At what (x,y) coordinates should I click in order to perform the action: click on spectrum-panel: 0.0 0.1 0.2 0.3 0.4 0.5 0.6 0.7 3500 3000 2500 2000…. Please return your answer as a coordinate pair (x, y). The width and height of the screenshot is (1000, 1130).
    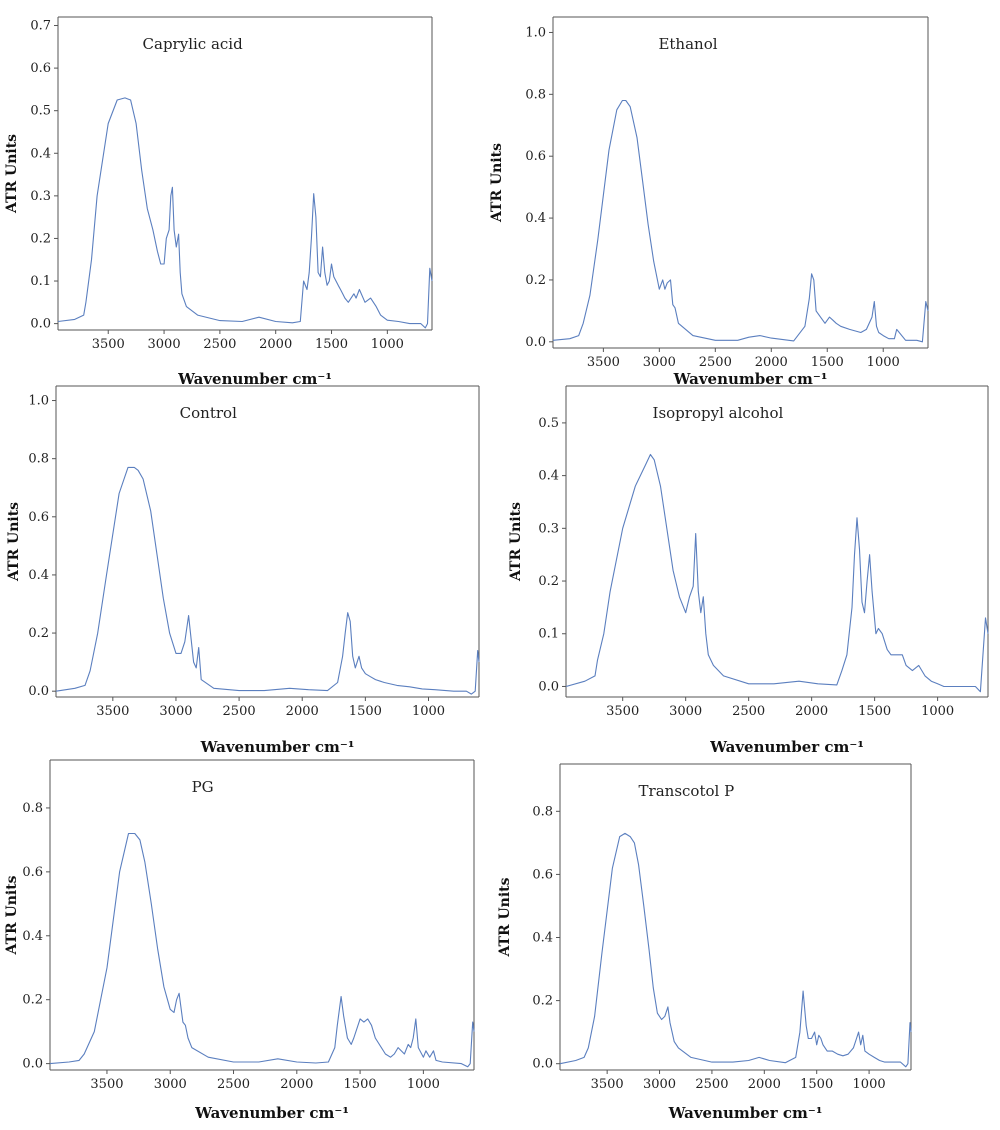
    Looking at the image, I should click on (218, 202).